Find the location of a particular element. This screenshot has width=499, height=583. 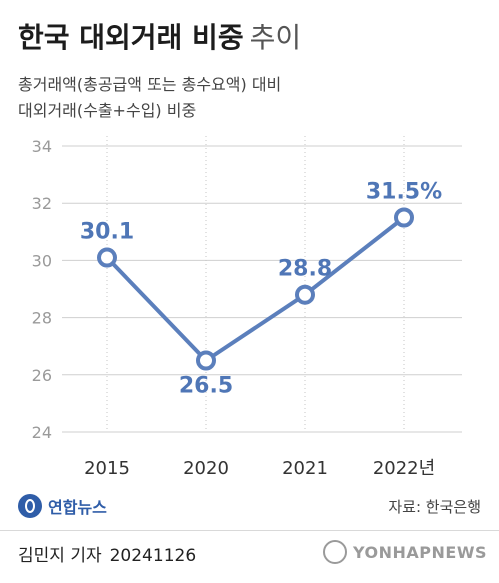

footer-divider is located at coordinates (249, 530).